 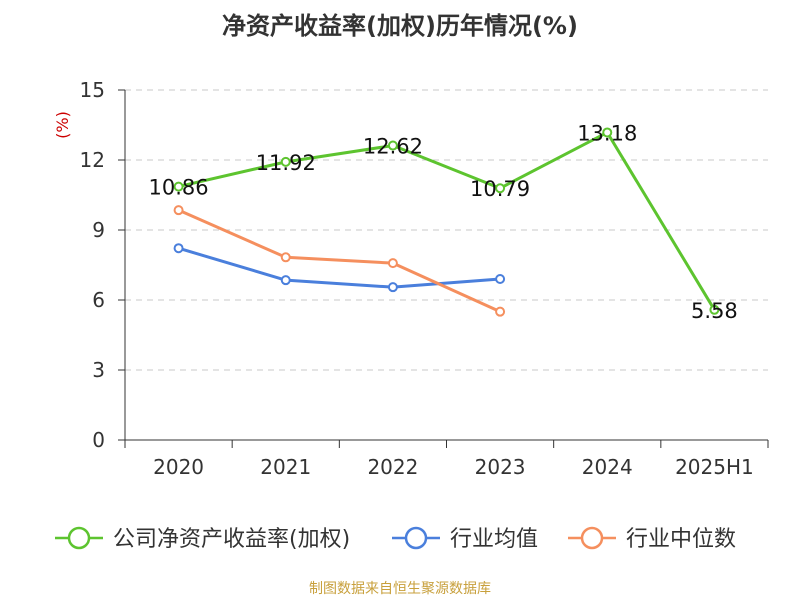 I want to click on x-tick-label: 2024, so click(x=607, y=467).